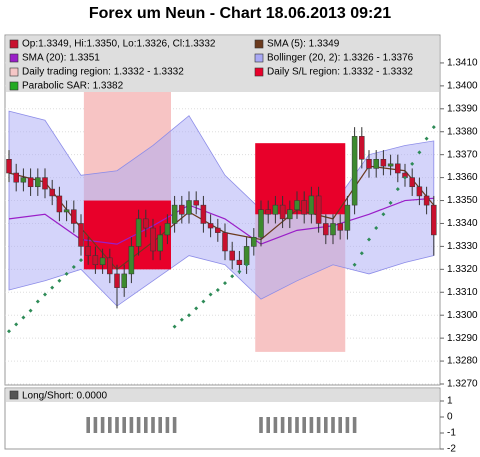  I want to click on y-tick-label: 1.3400, so click(462, 86).